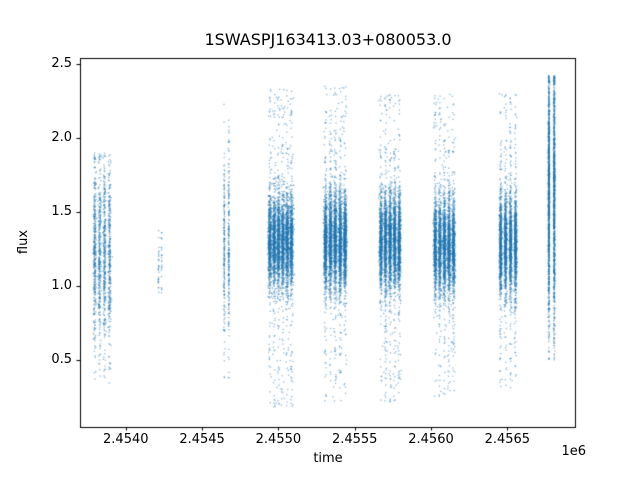 This screenshot has width=640, height=480. I want to click on x-tick-label: 2.4555, so click(354, 439).